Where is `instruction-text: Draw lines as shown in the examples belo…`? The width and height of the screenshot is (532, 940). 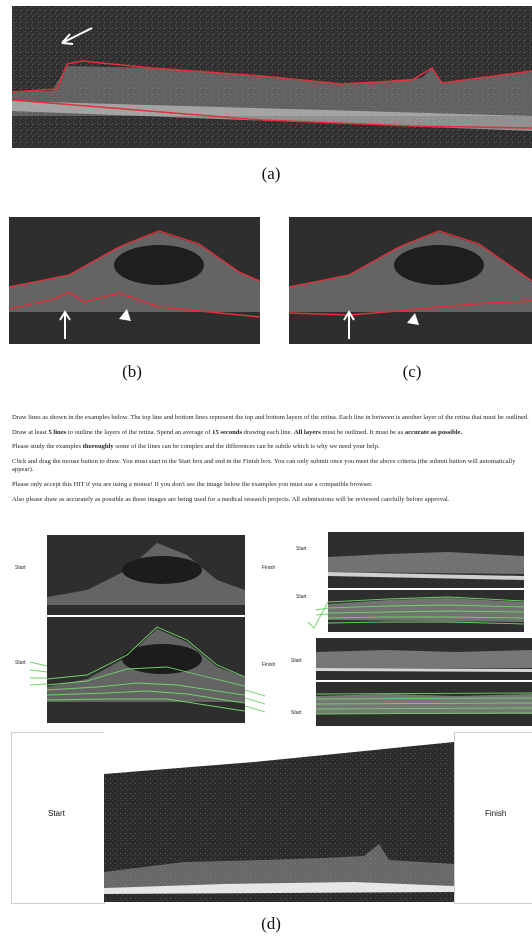
instruction-text: Draw lines as shown in the examples belo… is located at coordinates (272, 459).